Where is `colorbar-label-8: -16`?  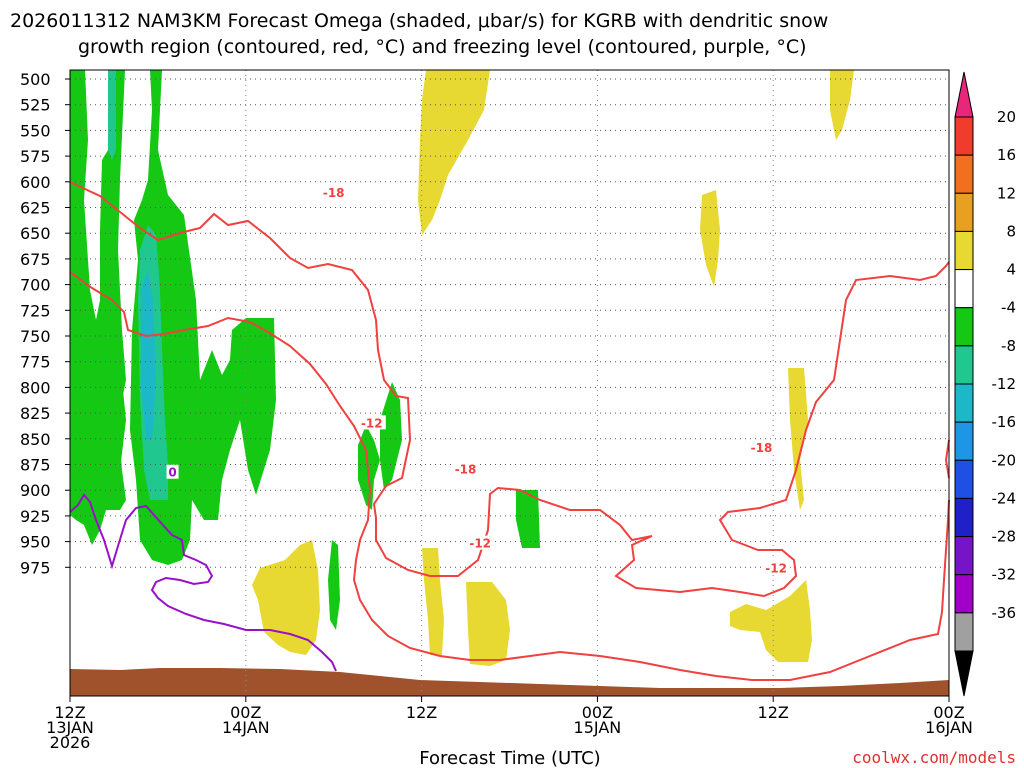
colorbar-label-8: -16 is located at coordinates (1004, 422).